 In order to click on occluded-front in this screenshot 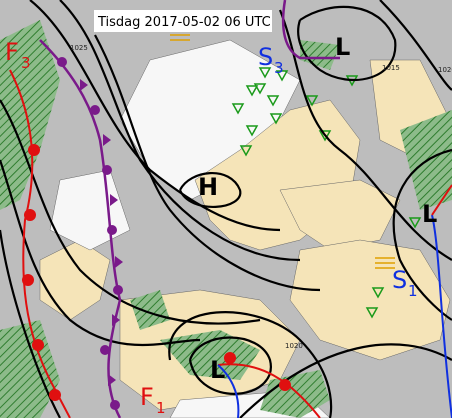, I will do `click(310, 30)`.